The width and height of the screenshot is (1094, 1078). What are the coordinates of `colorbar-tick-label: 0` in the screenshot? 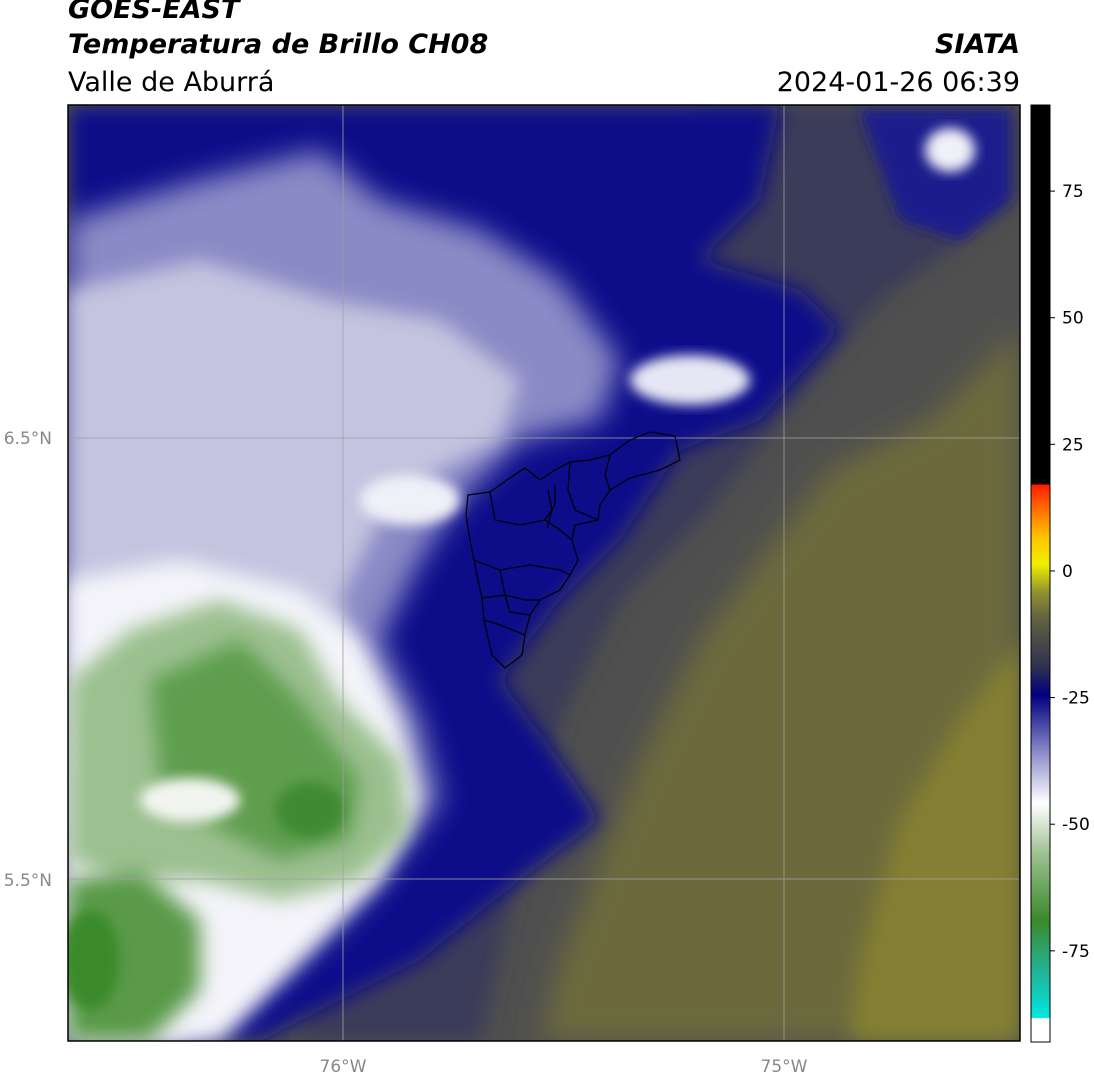 It's located at (1067, 572).